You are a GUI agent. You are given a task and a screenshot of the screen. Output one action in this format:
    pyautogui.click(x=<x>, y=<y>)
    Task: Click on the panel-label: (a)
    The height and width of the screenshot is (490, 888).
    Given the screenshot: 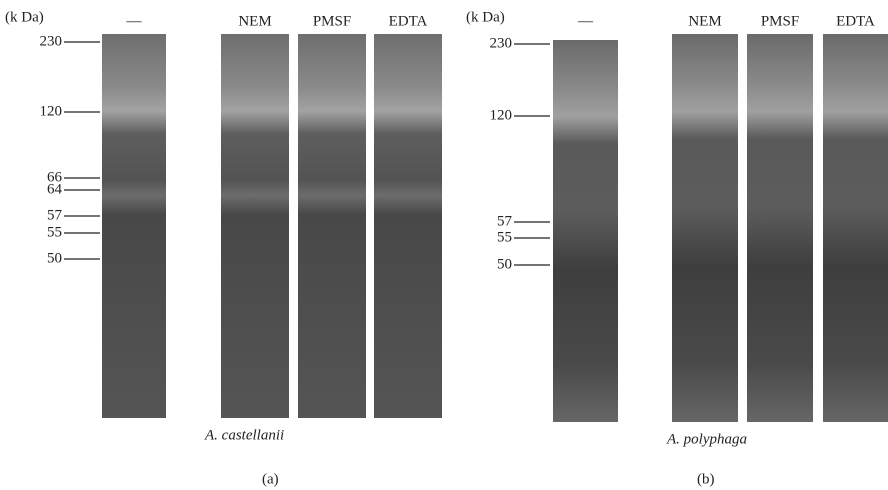 What is the action you would take?
    pyautogui.click(x=270, y=479)
    